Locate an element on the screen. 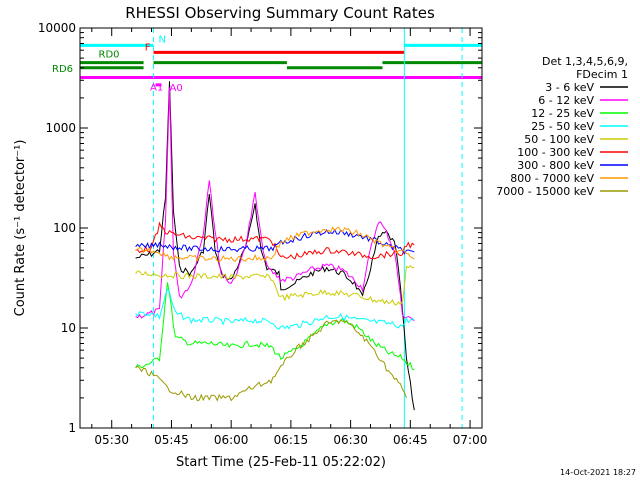 The image size is (640, 480). x-tick-label: 07:00 is located at coordinates (470, 440).